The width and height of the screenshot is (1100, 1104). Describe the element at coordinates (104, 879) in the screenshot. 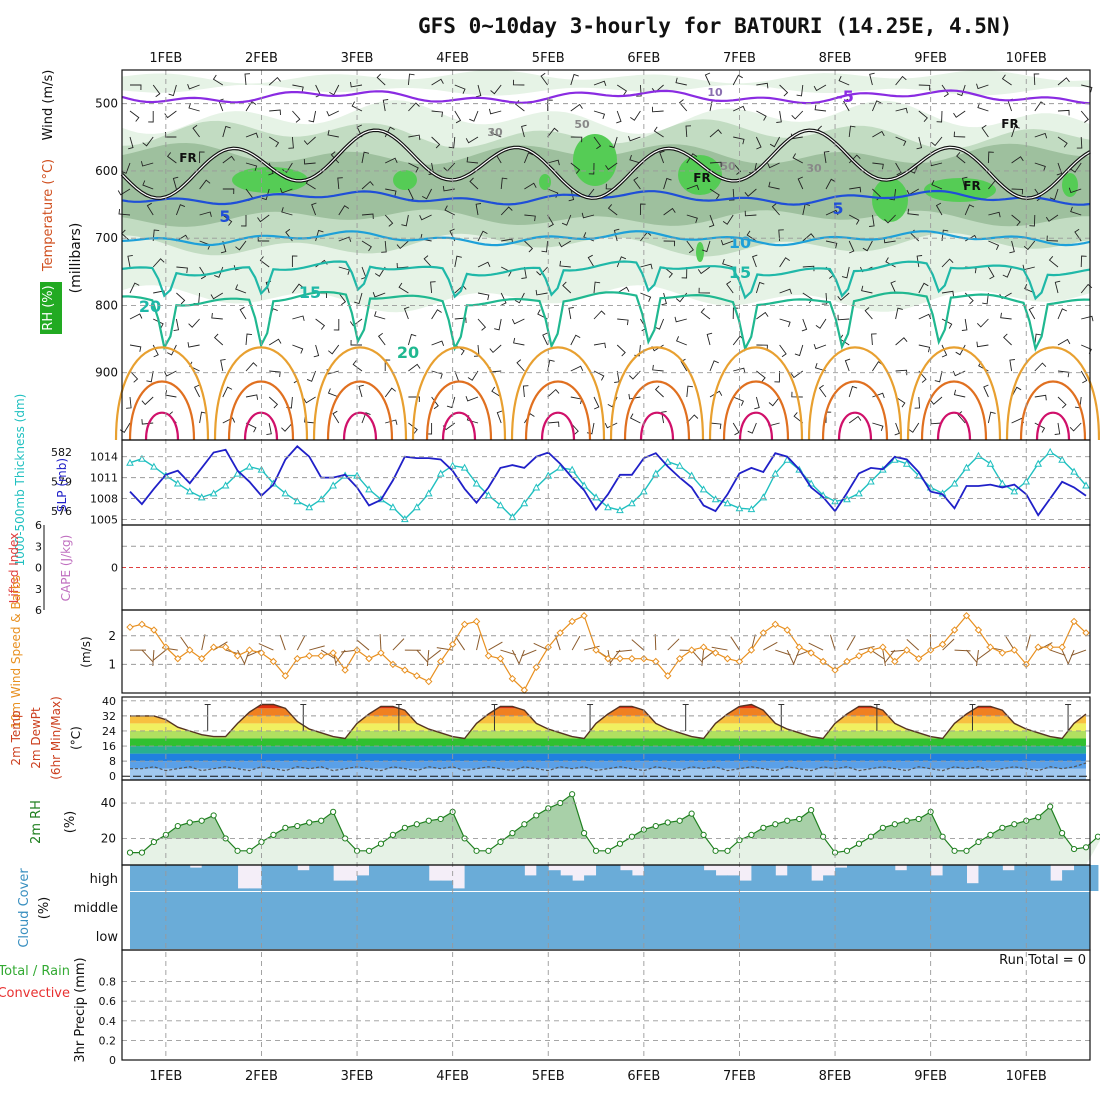

I see `cloud-row-label: high` at that location.